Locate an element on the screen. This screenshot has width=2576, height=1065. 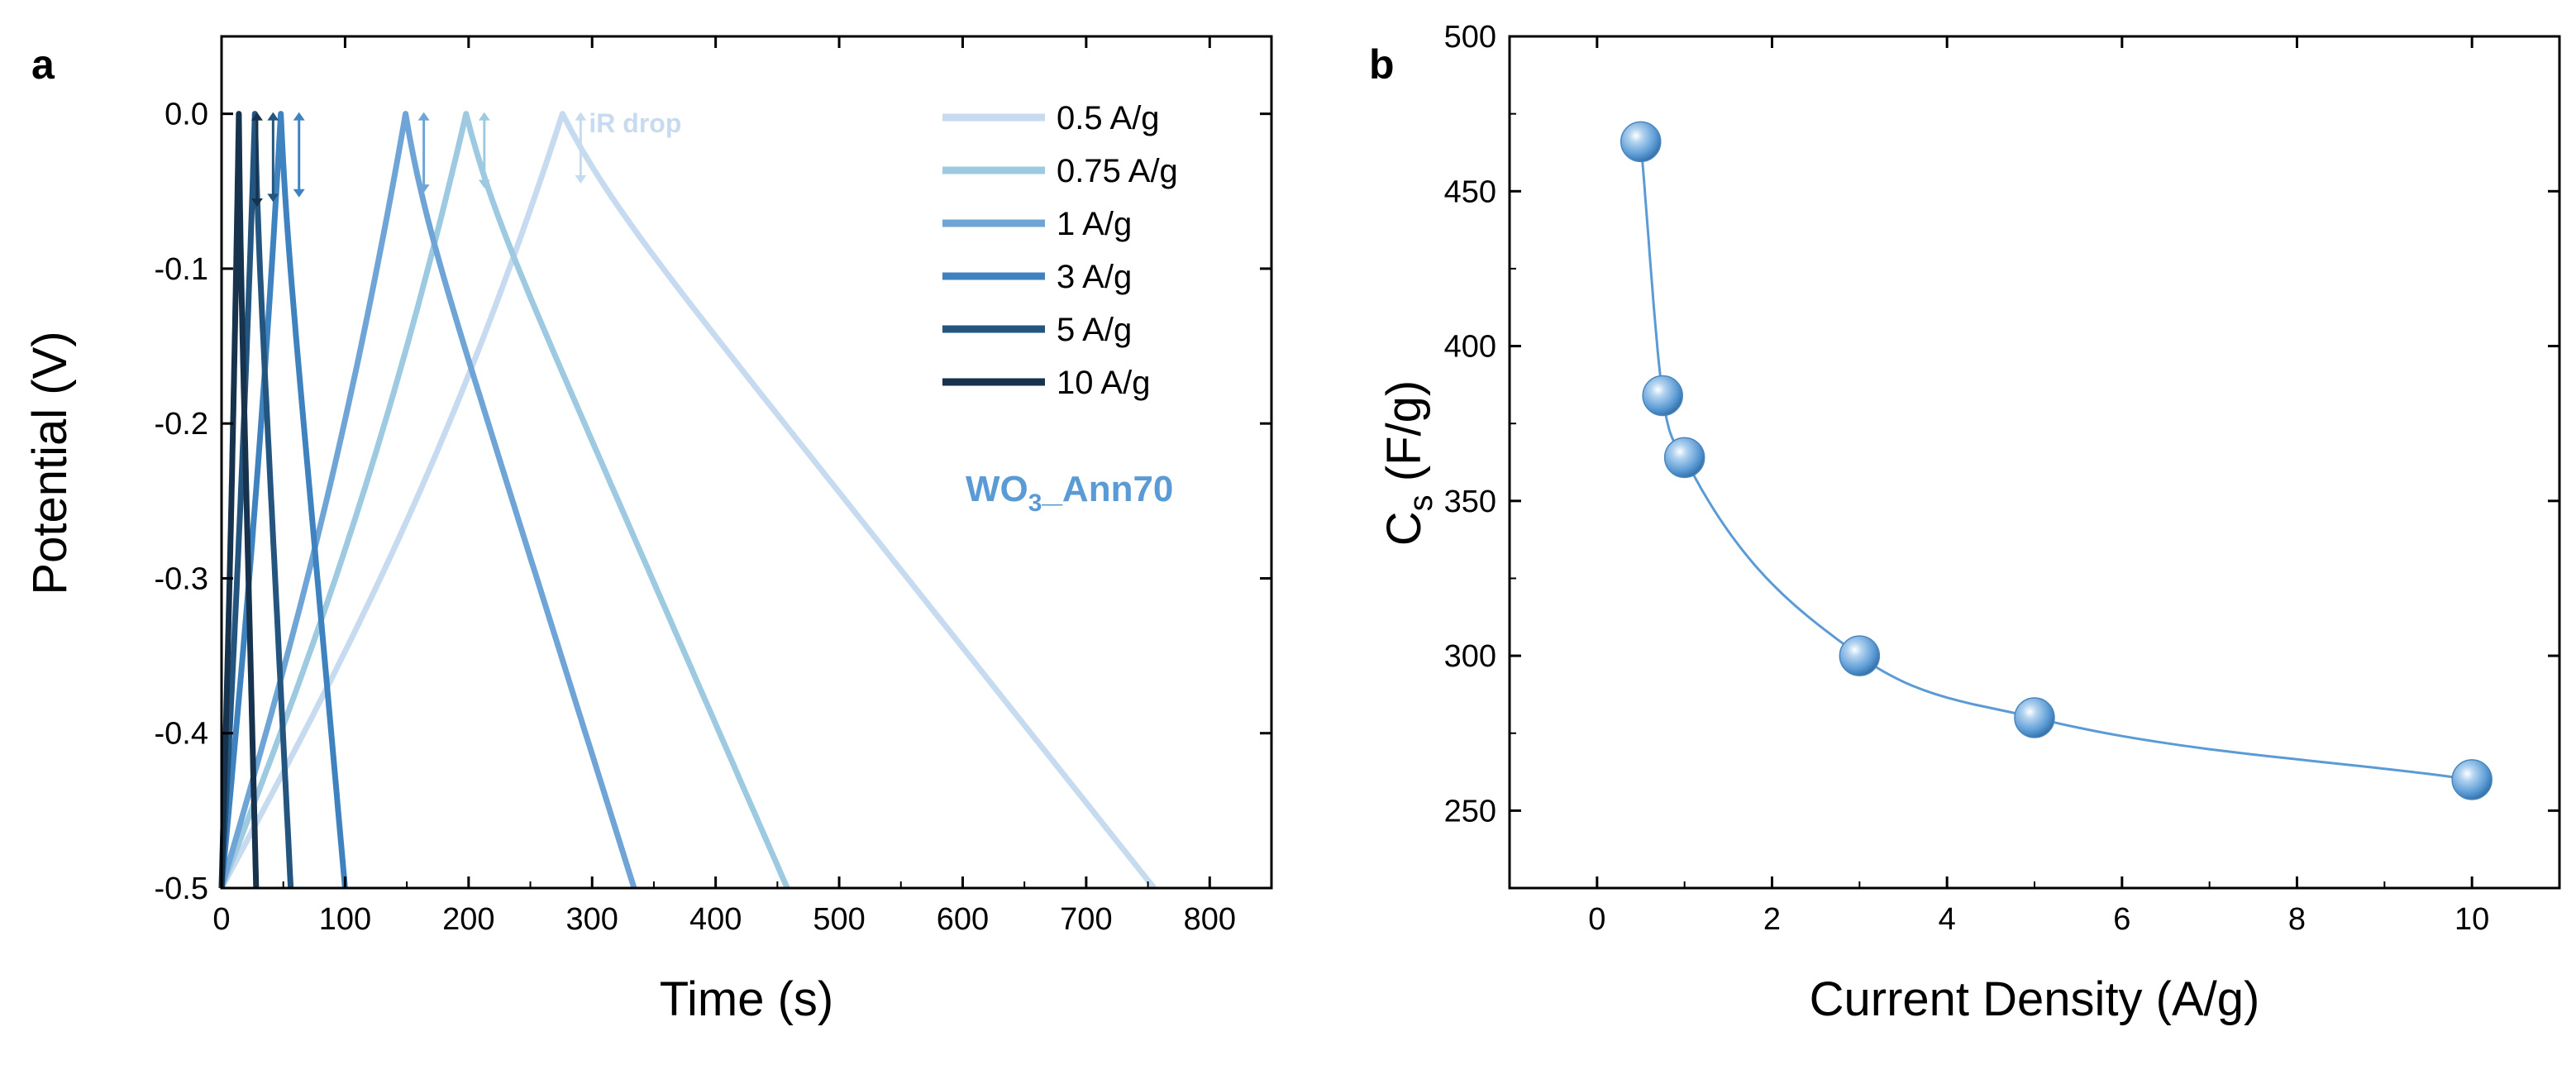
sample-label: WO3_Ann70 is located at coordinates (1069, 493).